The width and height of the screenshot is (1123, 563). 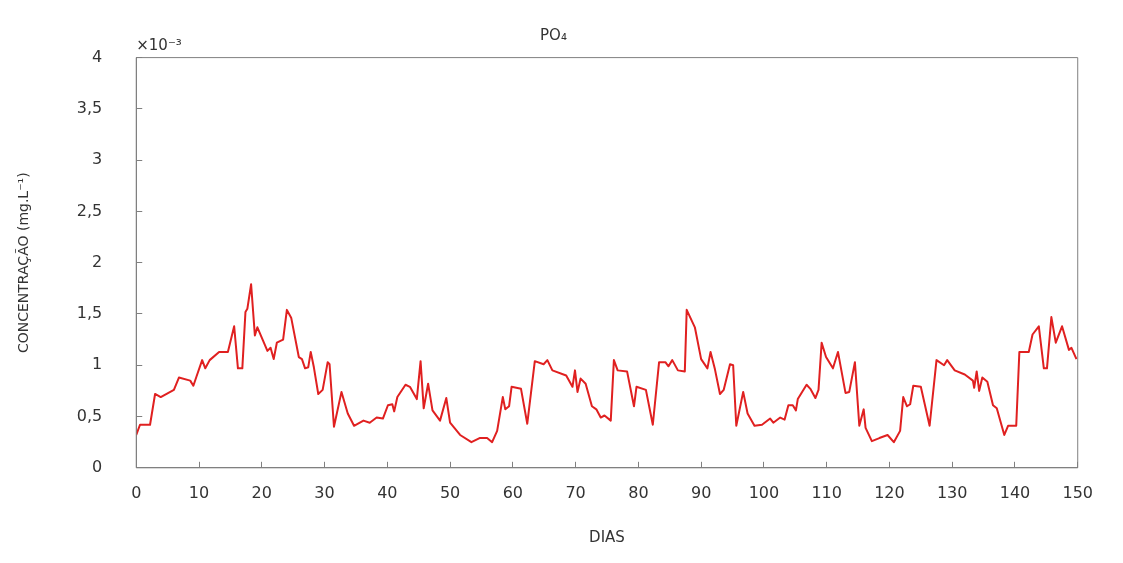 What do you see at coordinates (553, 35) in the screenshot?
I see `chart-title: PO₄` at bounding box center [553, 35].